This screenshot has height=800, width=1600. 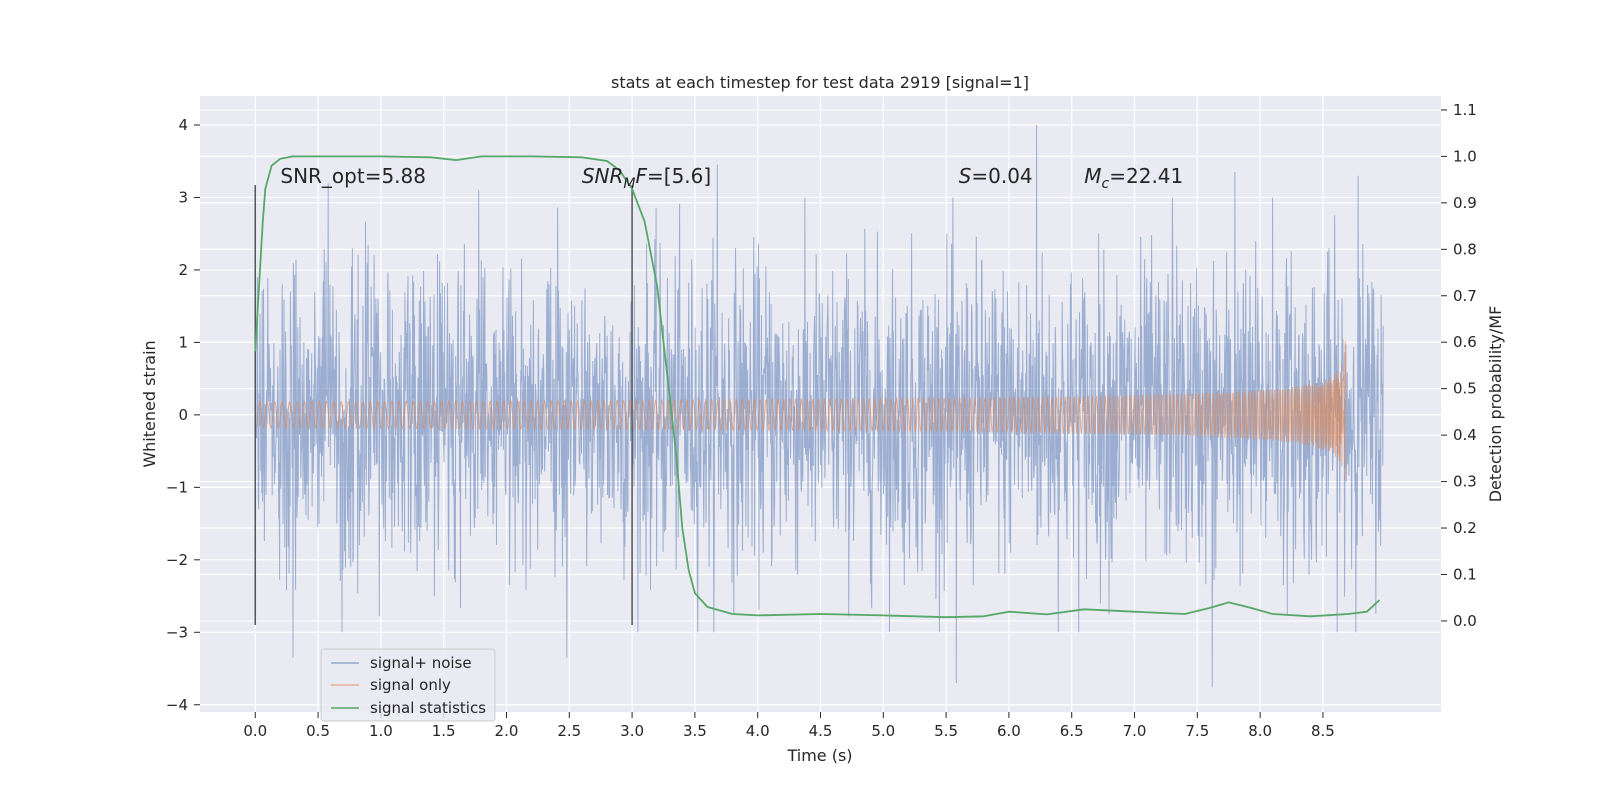 I want to click on x-tick-label: 5.5, so click(x=946, y=731).